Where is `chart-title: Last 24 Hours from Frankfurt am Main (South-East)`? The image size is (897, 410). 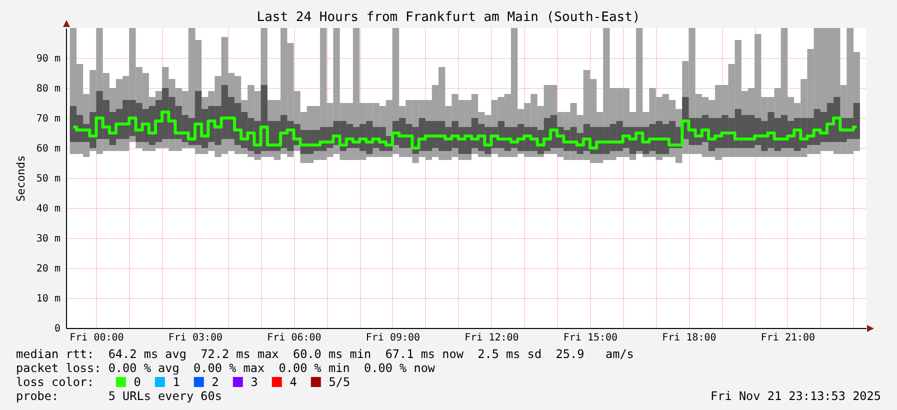 chart-title: Last 24 Hours from Frankfurt am Main (South-East) is located at coordinates (448, 17).